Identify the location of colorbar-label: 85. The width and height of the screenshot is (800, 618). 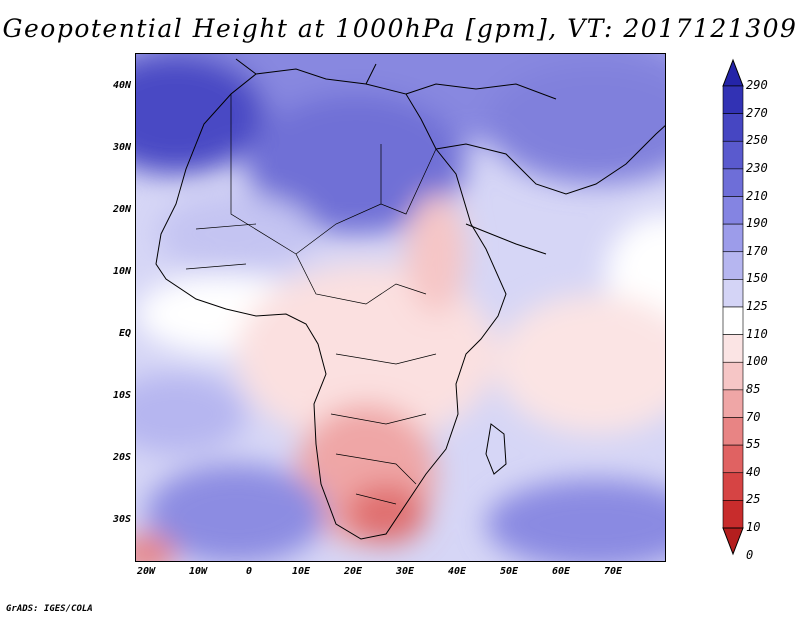
(753, 388).